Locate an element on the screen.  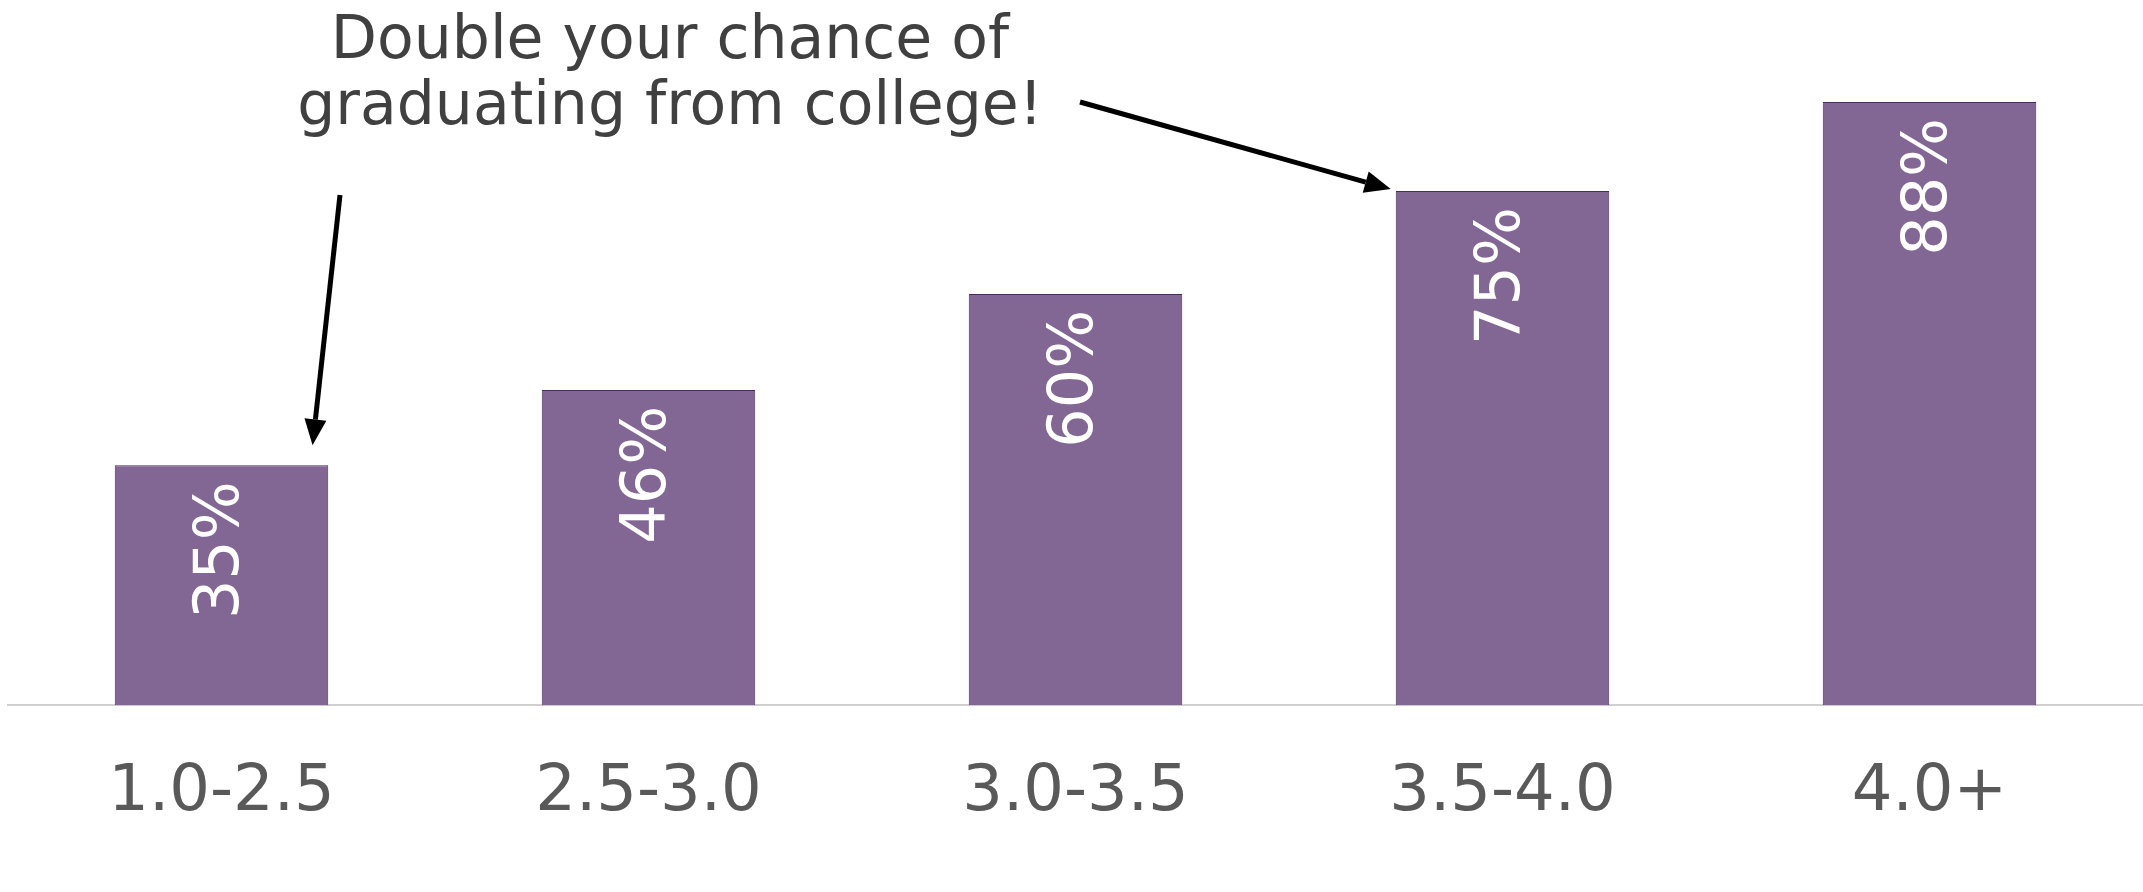
data-label: 46% is located at coordinates (643, 474).